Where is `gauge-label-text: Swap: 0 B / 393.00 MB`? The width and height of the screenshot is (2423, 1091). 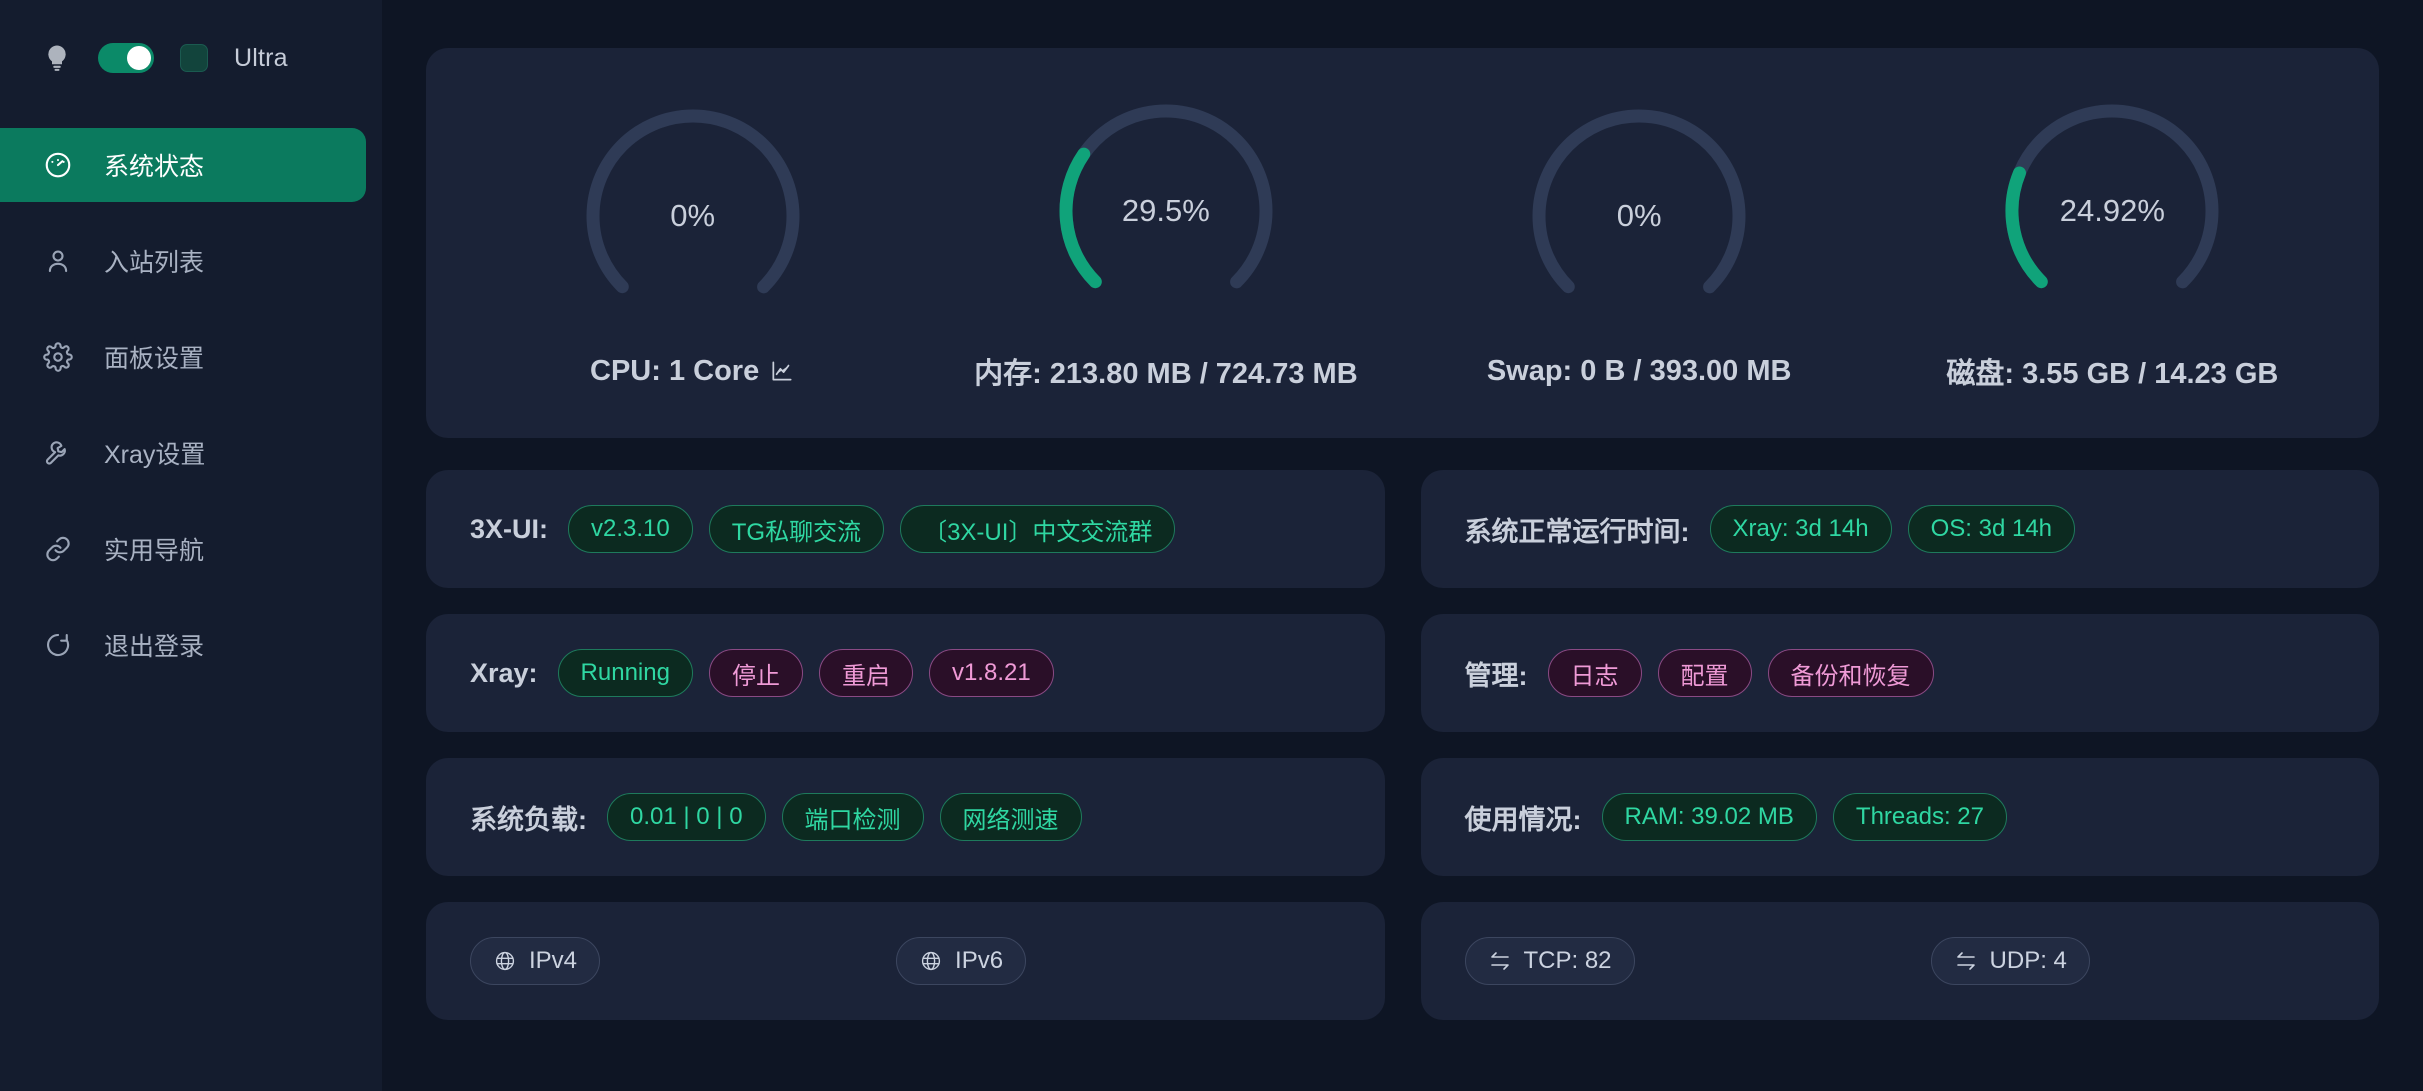
gauge-label-text: Swap: 0 B / 393.00 MB is located at coordinates (1639, 370).